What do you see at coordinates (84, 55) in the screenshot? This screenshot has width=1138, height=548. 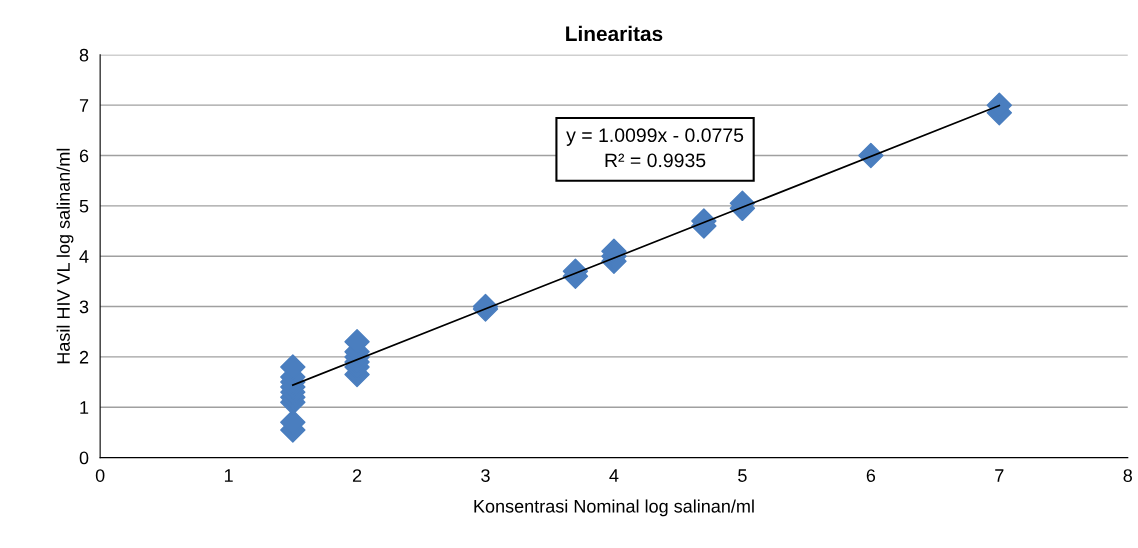 I see `y-tick-label: 8` at bounding box center [84, 55].